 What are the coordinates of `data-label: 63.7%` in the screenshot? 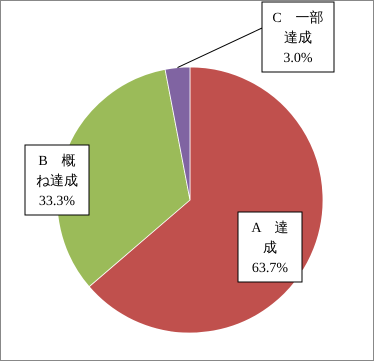 It's located at (270, 268).